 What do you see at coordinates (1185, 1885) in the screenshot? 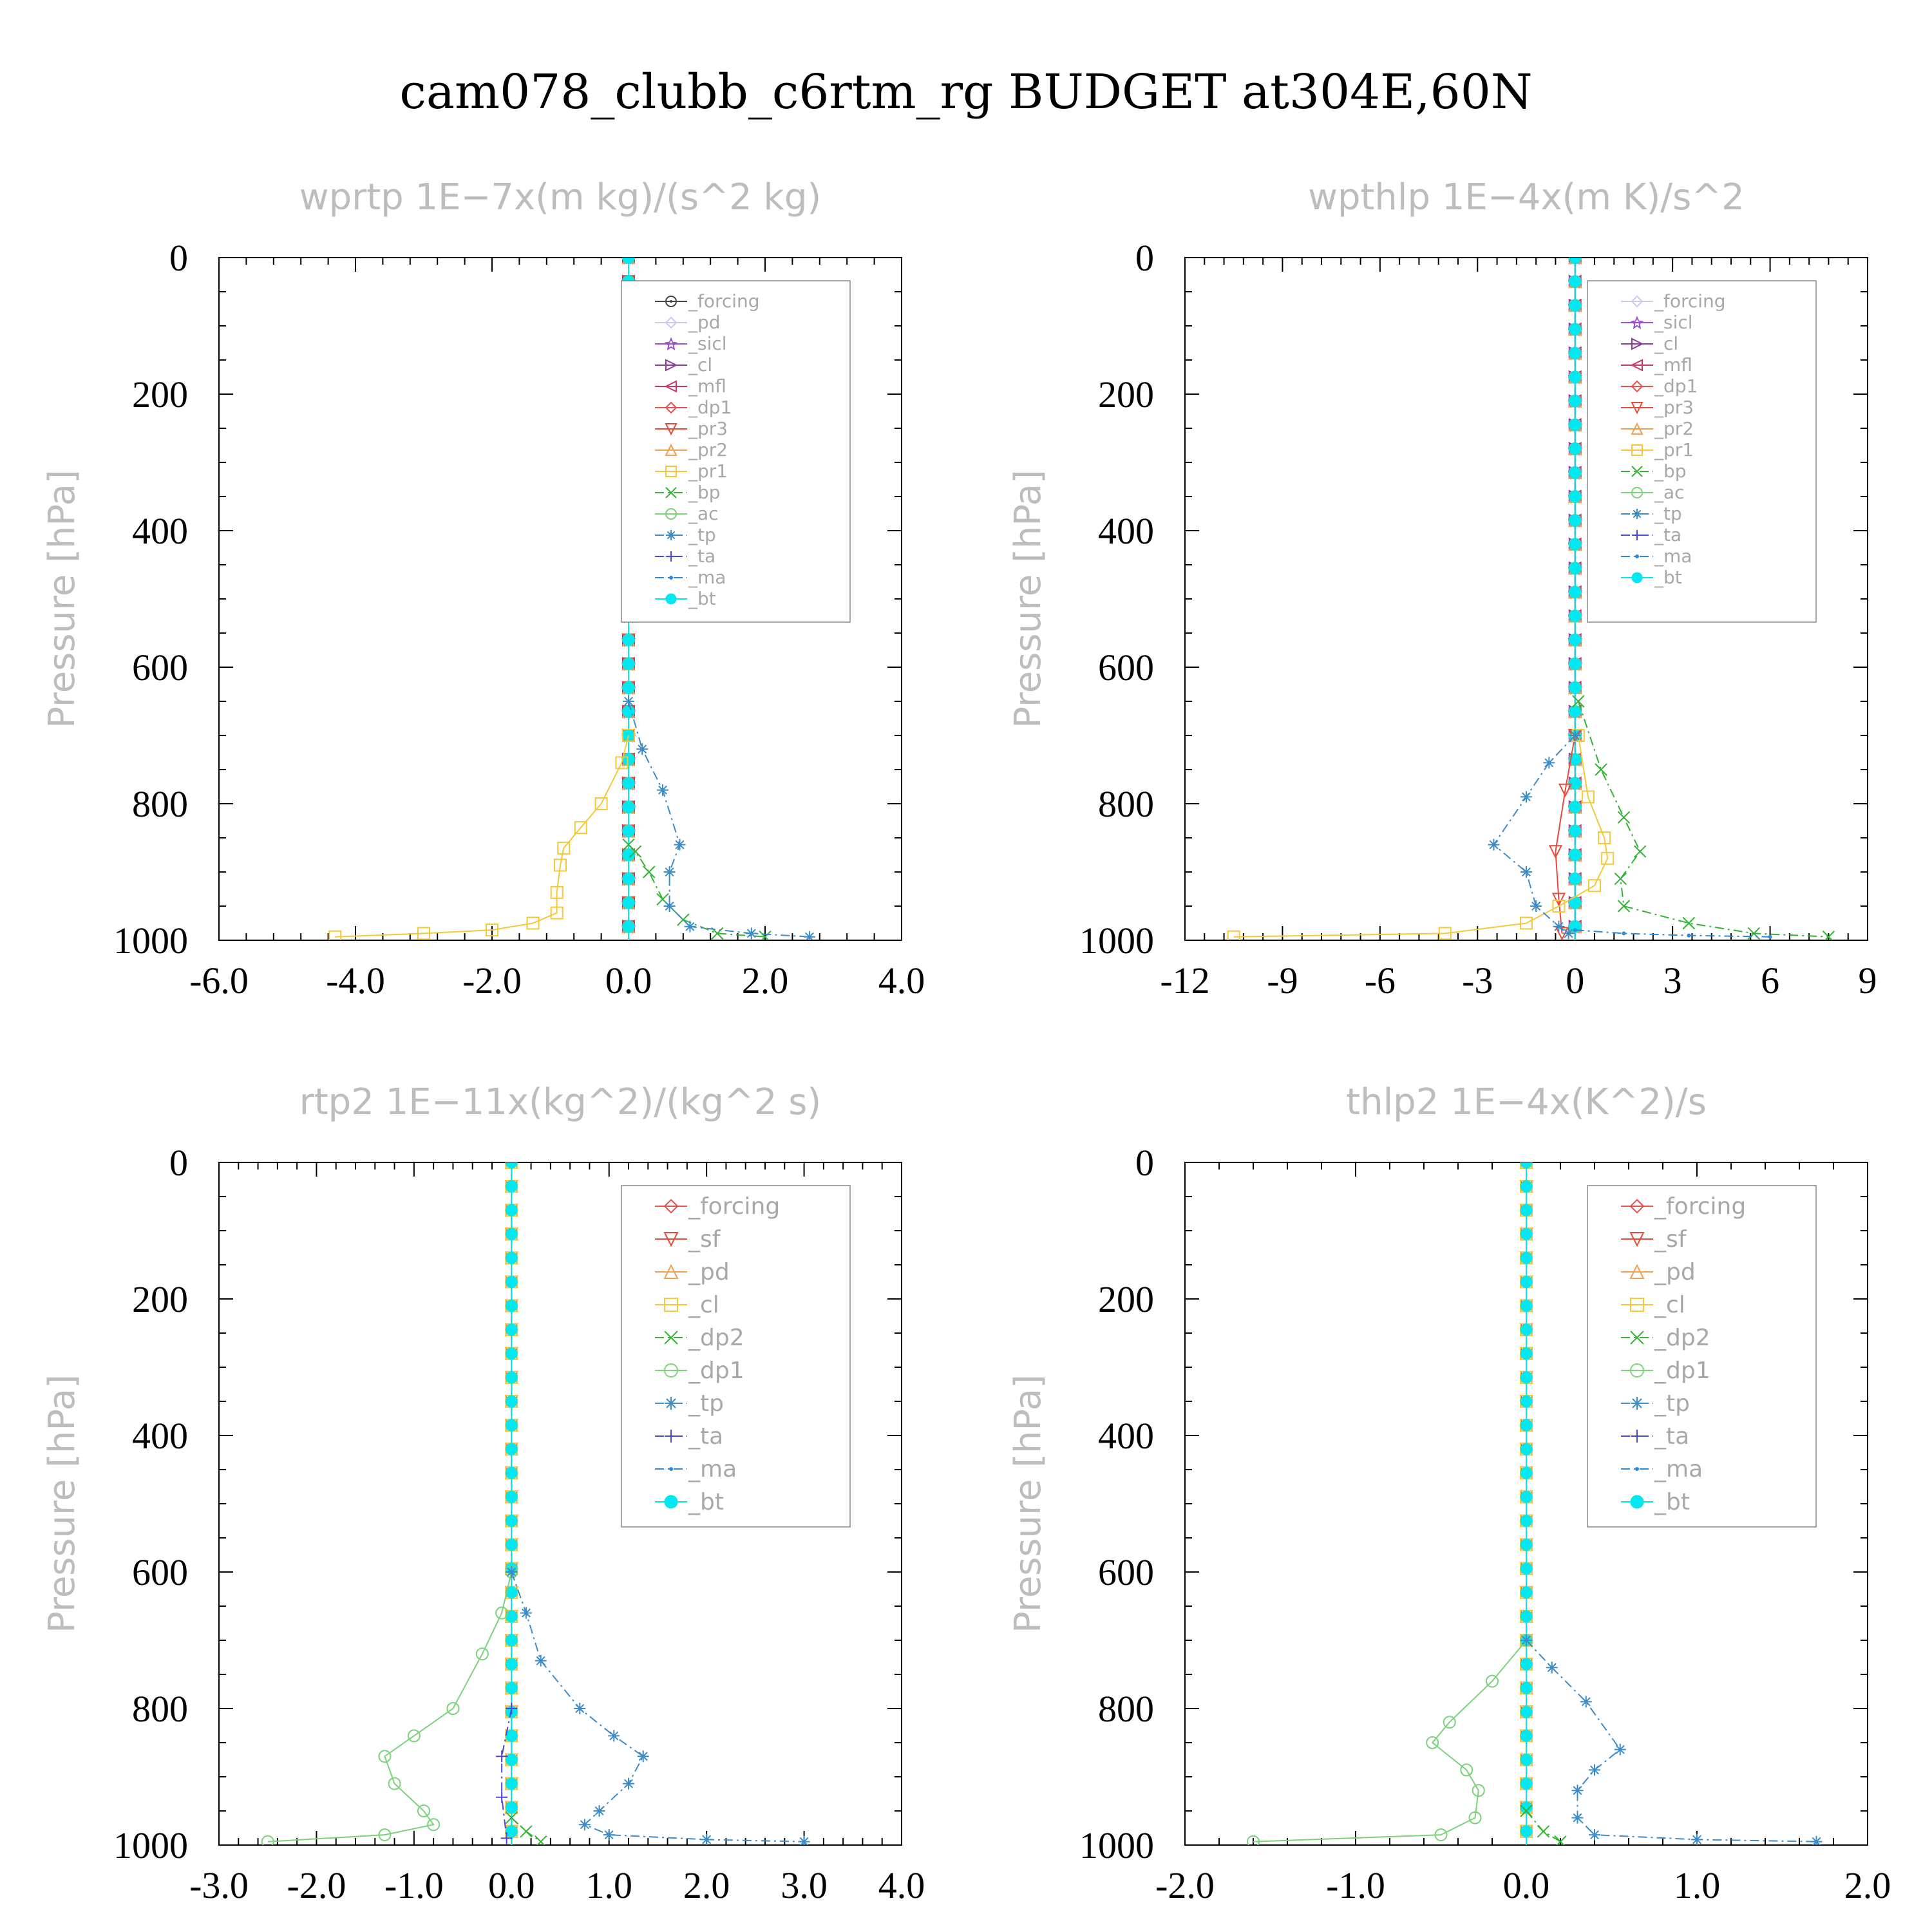
I see `x-tick-label: -2.0` at bounding box center [1185, 1885].